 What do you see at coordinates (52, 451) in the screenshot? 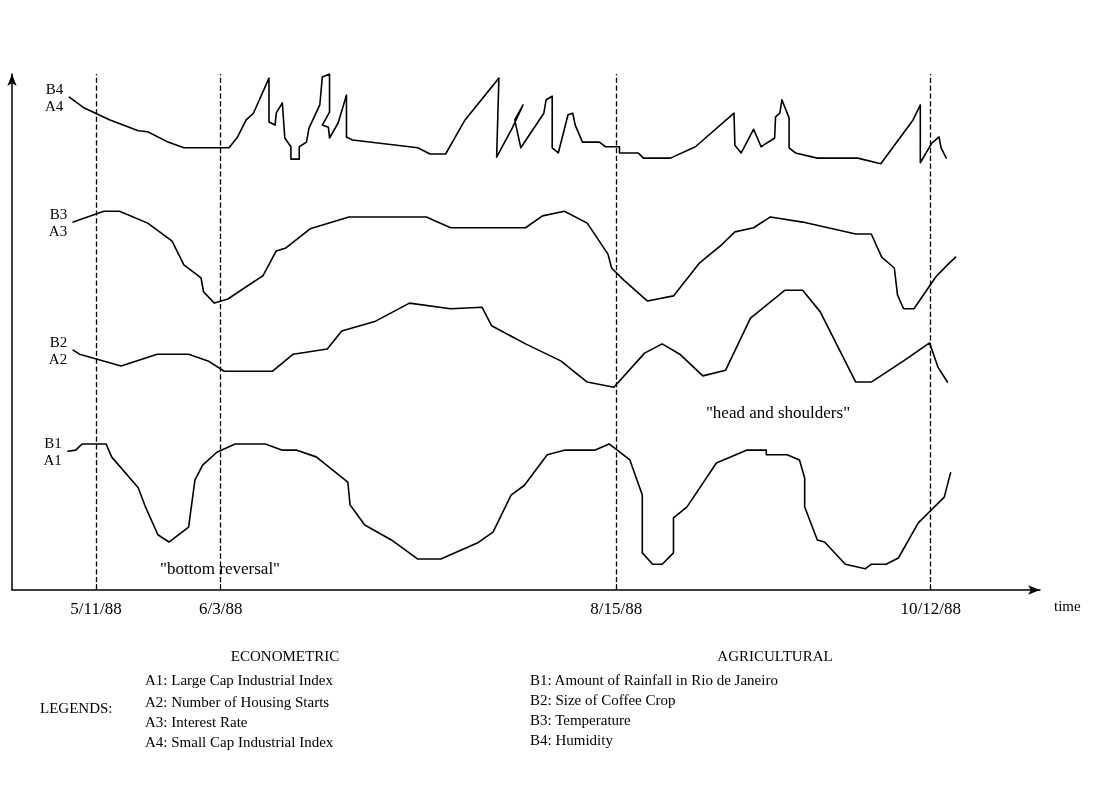
I see `series-label: B1 A1` at bounding box center [52, 451].